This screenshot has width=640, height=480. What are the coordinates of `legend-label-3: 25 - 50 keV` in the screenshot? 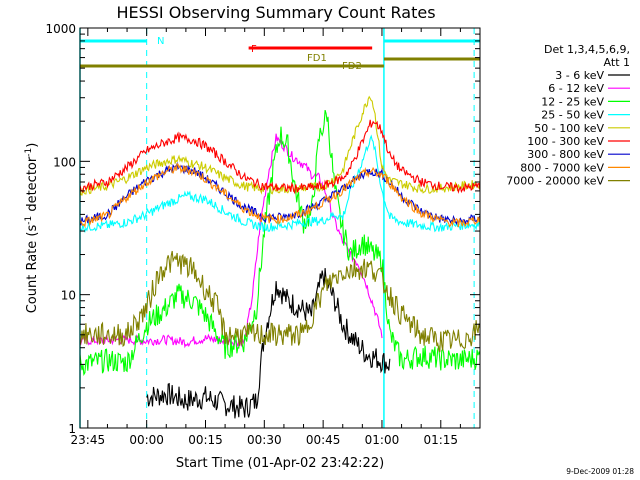 It's located at (572, 115).